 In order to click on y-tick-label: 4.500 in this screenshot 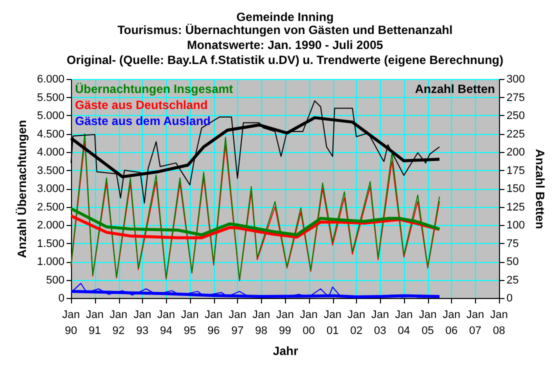, I will do `click(50, 134)`.